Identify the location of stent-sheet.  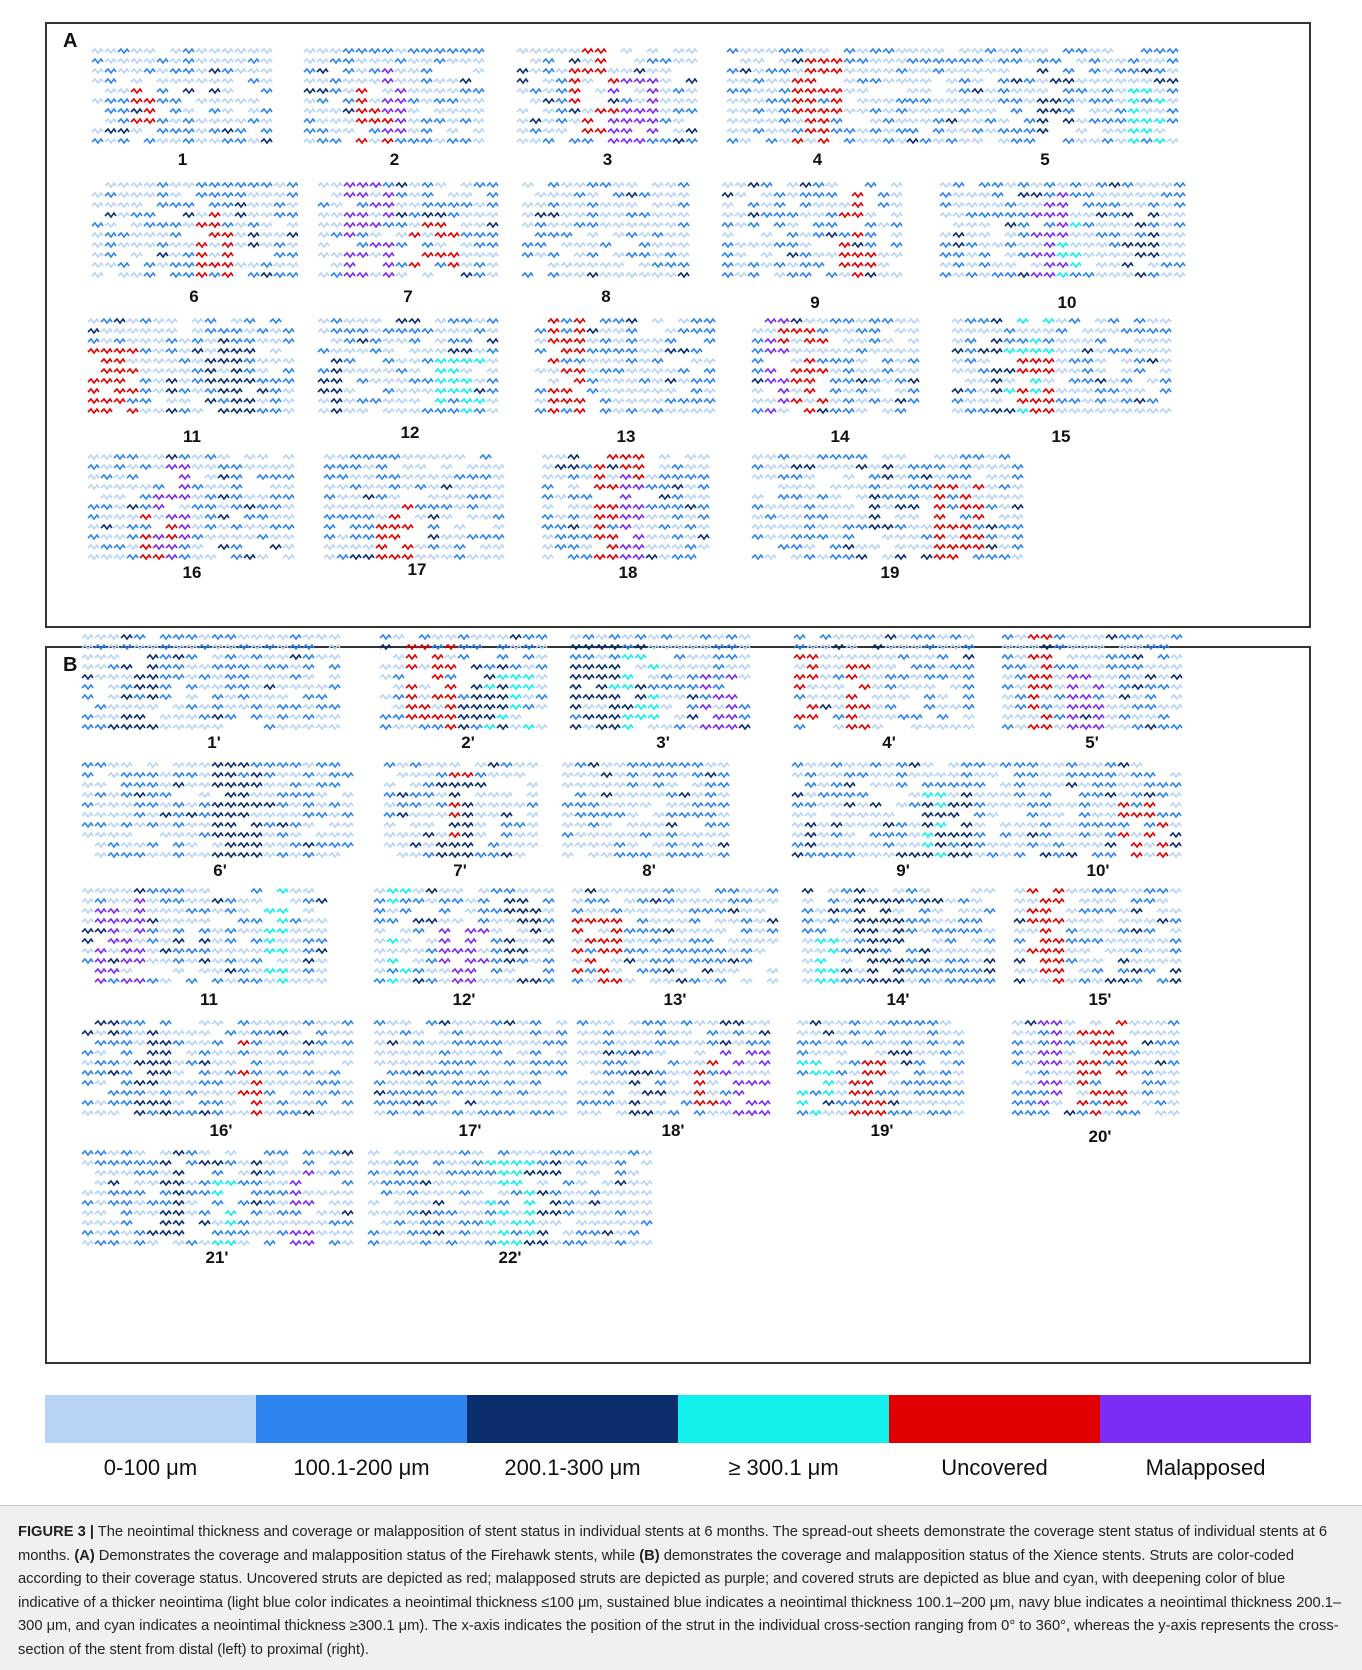
(606, 231).